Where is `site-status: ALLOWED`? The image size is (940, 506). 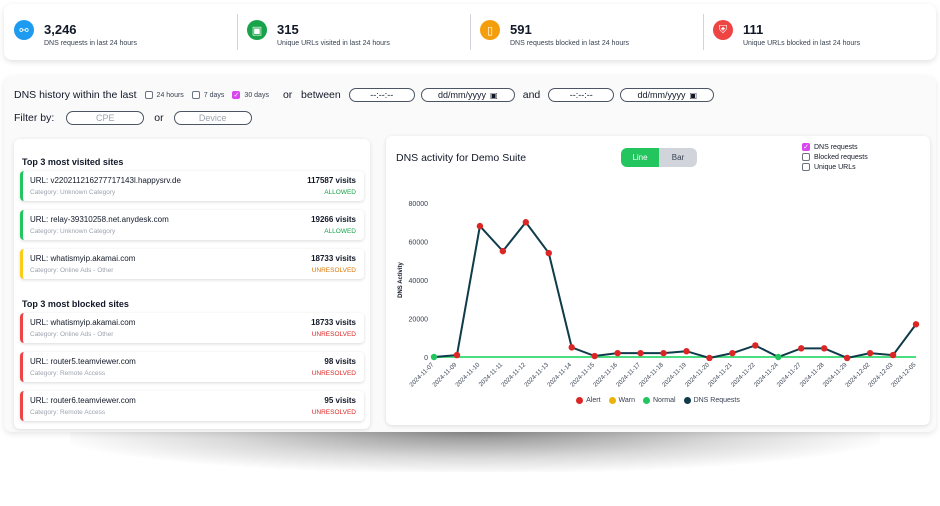
site-status: ALLOWED is located at coordinates (340, 231).